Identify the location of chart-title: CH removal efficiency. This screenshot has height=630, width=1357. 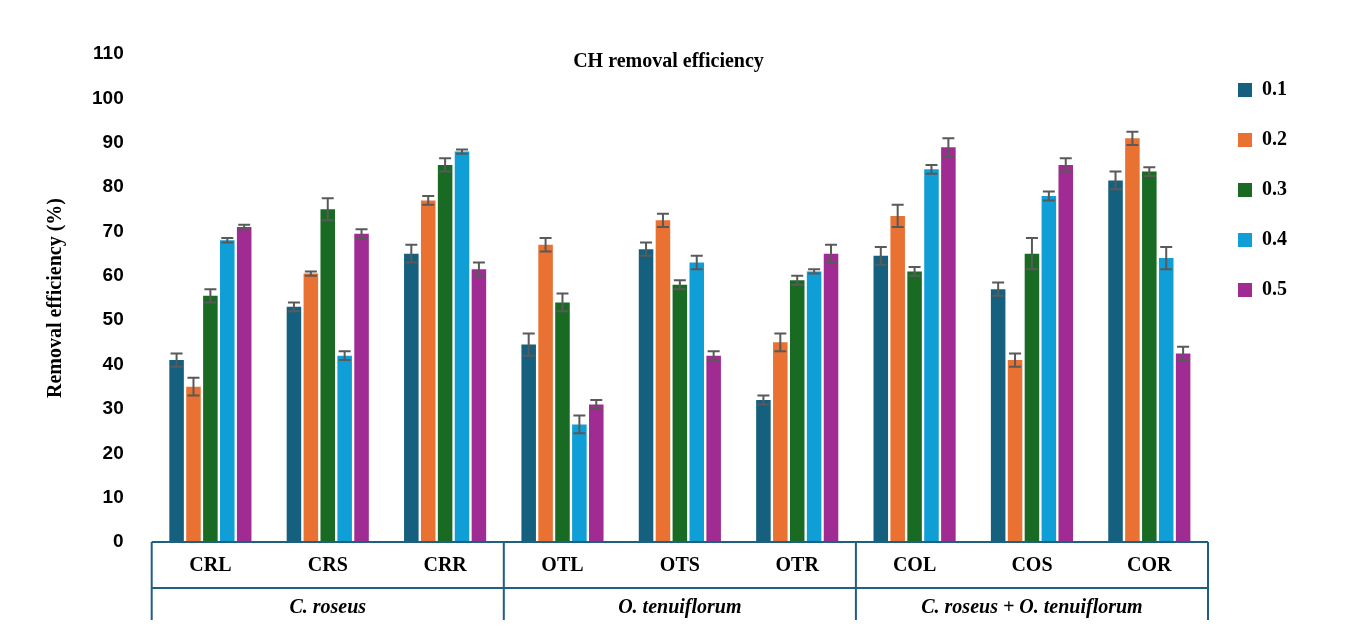
(668, 61).